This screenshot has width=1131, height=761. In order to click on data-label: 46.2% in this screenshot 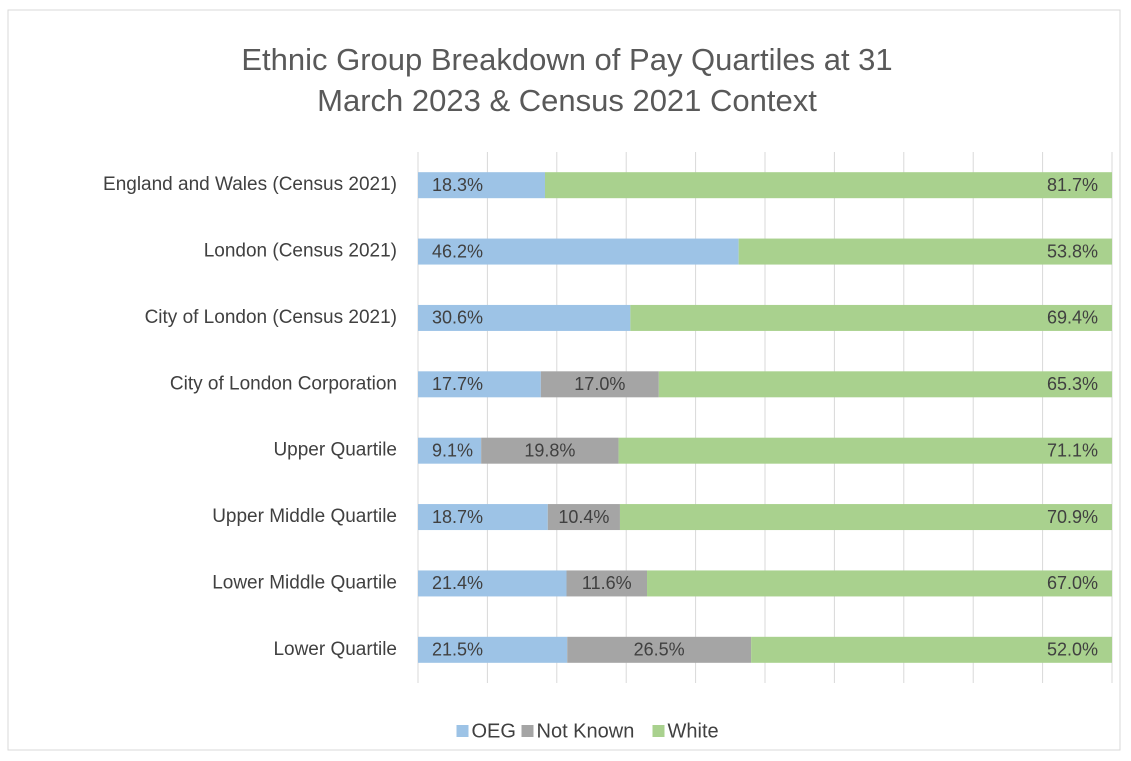, I will do `click(457, 251)`.